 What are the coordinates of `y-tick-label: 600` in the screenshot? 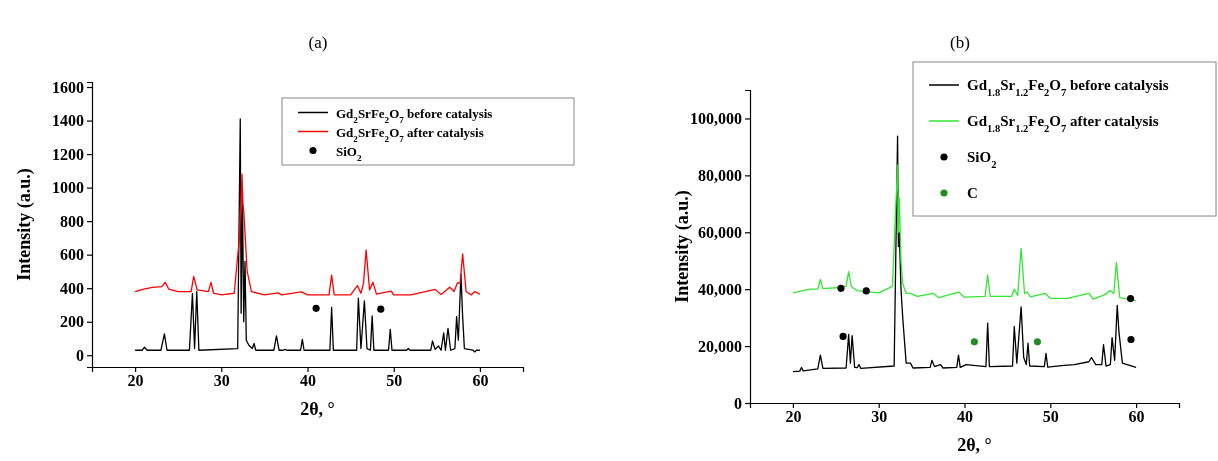 It's located at (72, 255).